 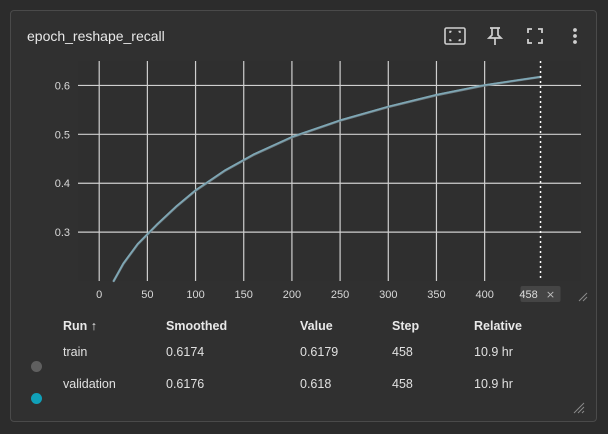 I want to click on x-tick-label-350: 350, so click(x=436, y=295).